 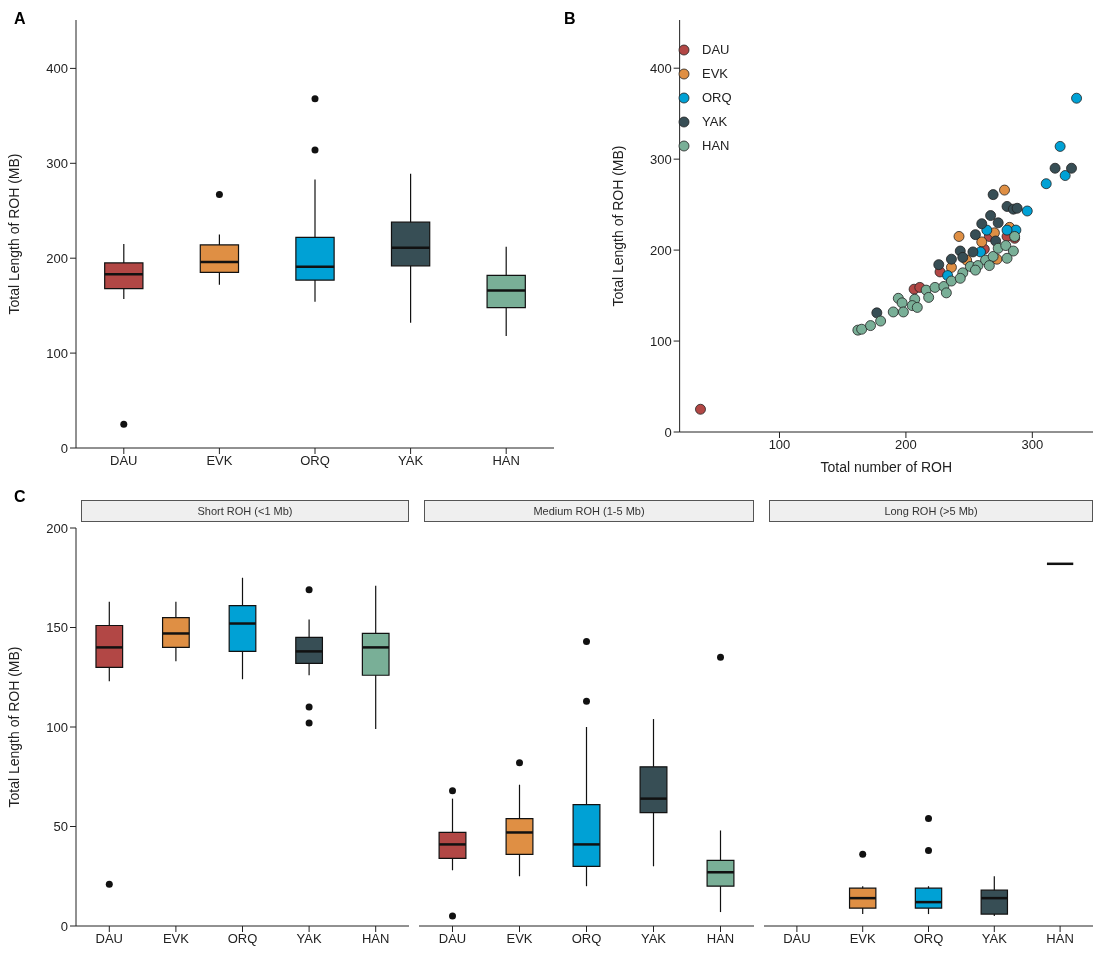 I want to click on legend-label: DAU, so click(x=716, y=50).